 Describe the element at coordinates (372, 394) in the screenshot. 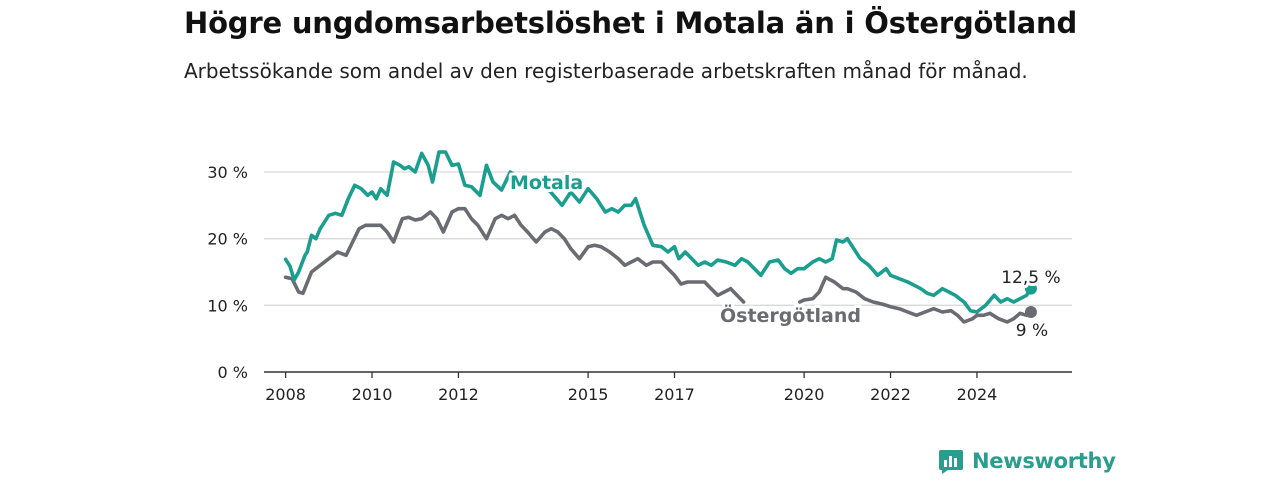

I see `x-tick-label: 2010` at that location.